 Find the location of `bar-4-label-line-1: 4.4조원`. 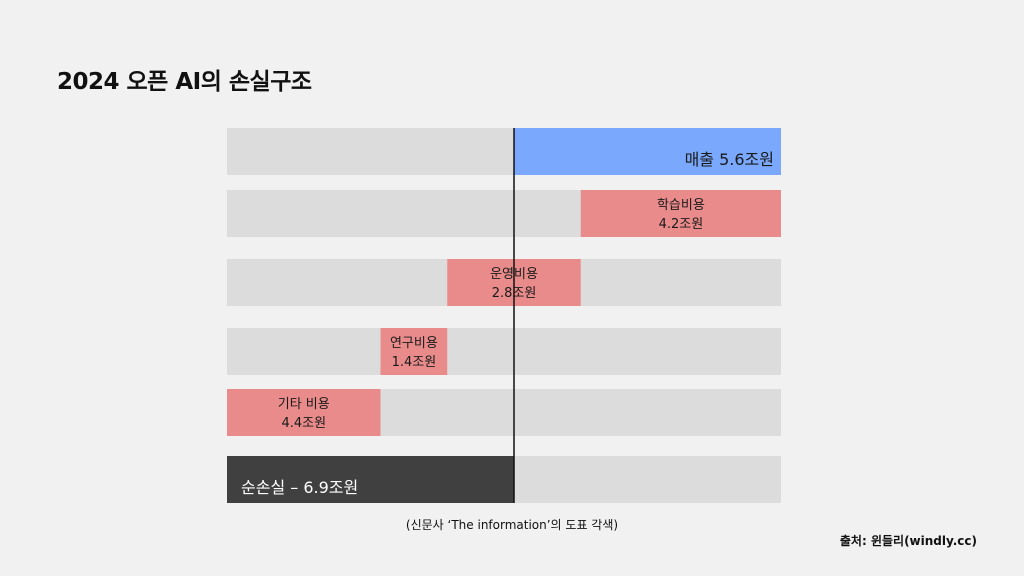

bar-4-label-line-1: 4.4조원 is located at coordinates (303, 423).